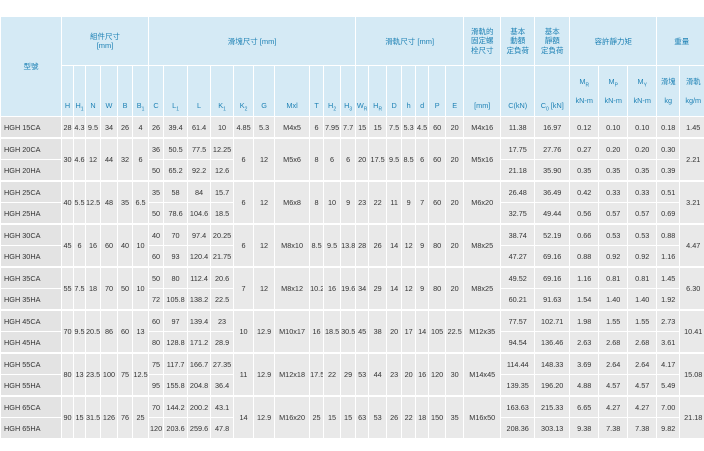 Image resolution: width=704 pixels, height=451 pixels. What do you see at coordinates (199, 256) in the screenshot?
I see `cell-l: 120.4` at bounding box center [199, 256].